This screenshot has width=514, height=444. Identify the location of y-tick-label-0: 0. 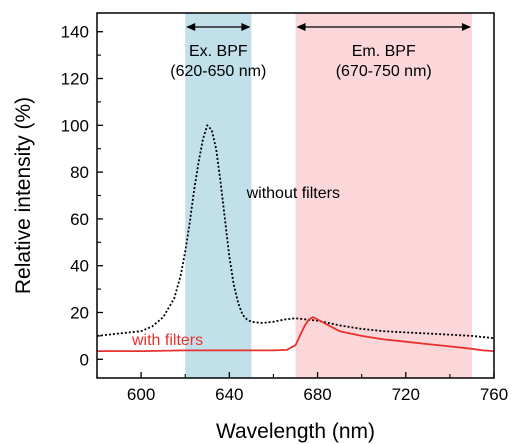
(84, 359).